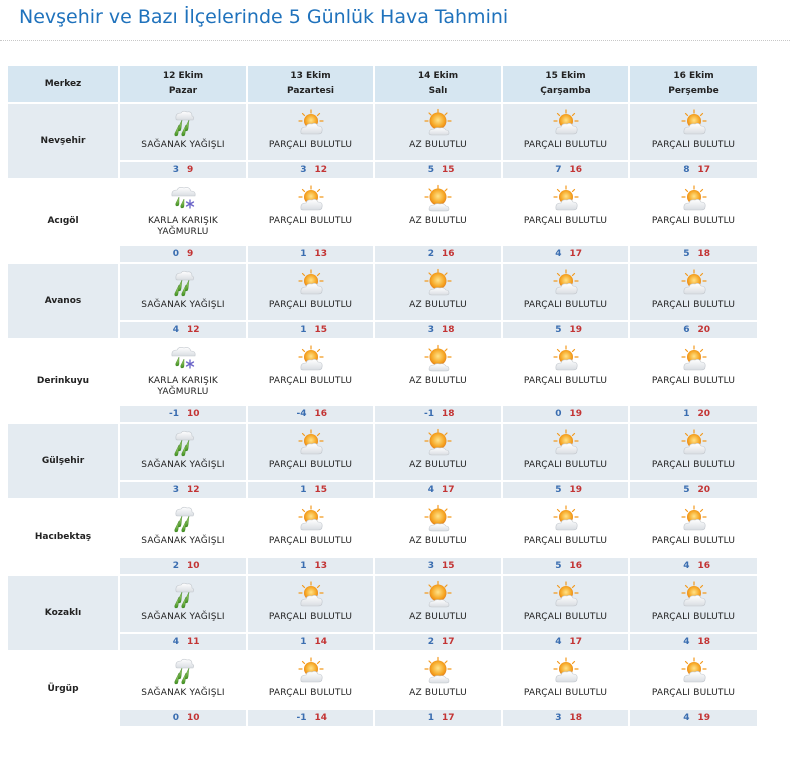 The height and width of the screenshot is (784, 790). I want to click on day-weekday: Çarşamba, so click(565, 91).